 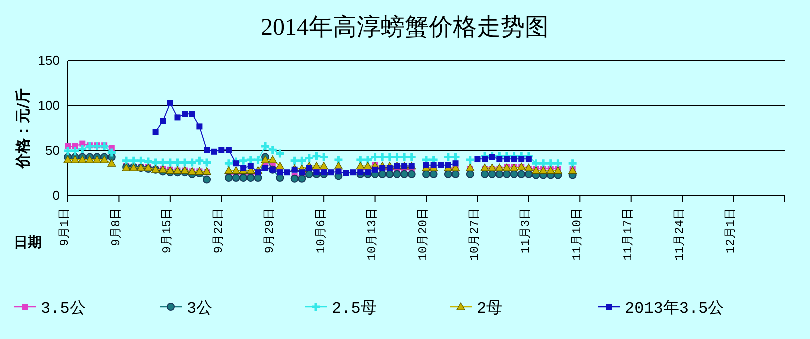 I want to click on chart-title: 2014年高淳螃蟹价格走势图, so click(x=405, y=27).